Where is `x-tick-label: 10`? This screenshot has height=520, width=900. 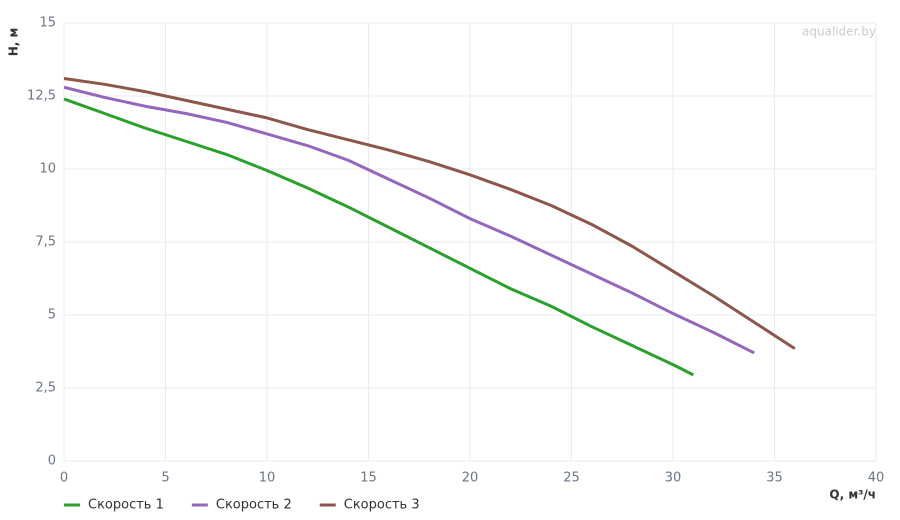 x-tick-label: 10 is located at coordinates (267, 478).